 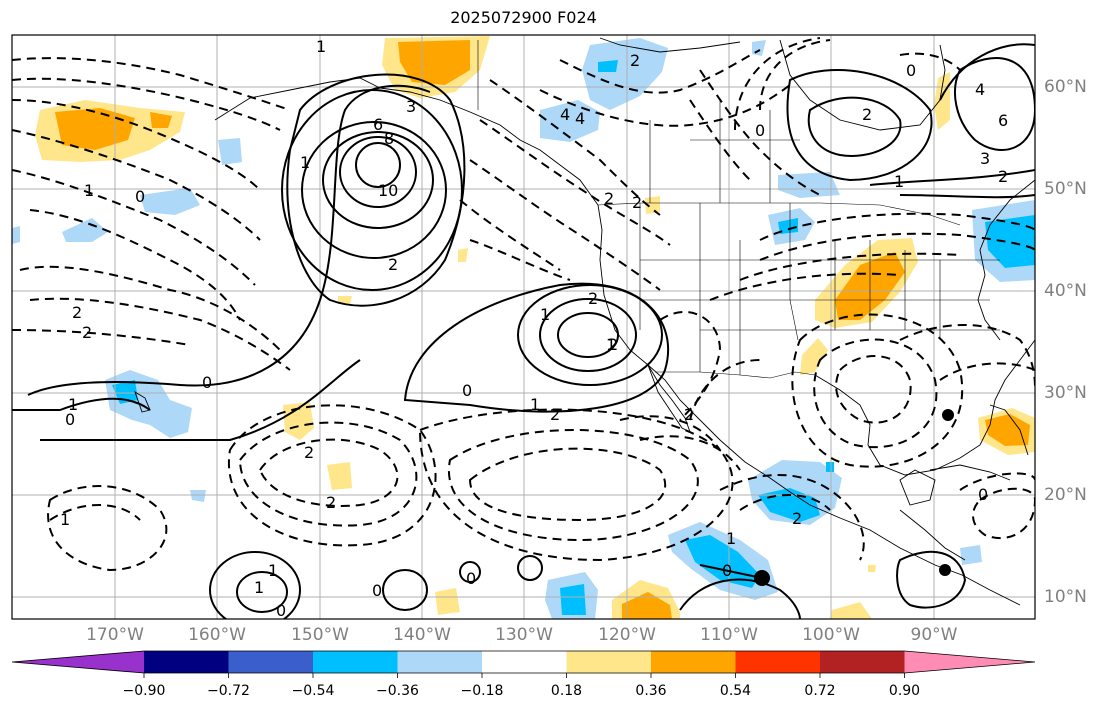 I want to click on border-canada-prov, so click(x=724, y=151).